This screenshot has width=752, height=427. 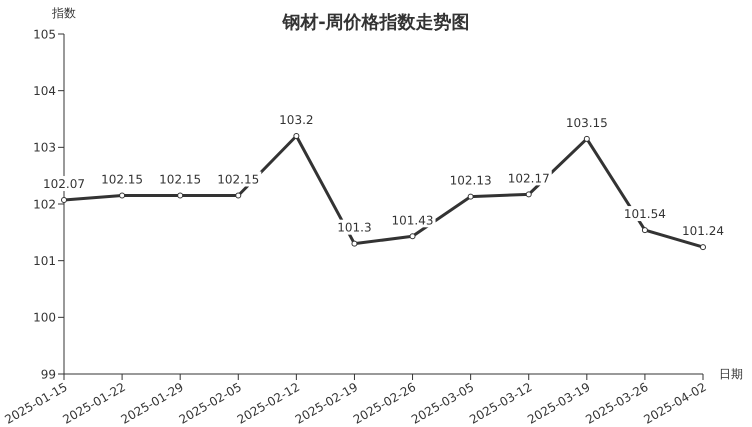 I want to click on y-tick-label: 100, so click(x=44, y=317).